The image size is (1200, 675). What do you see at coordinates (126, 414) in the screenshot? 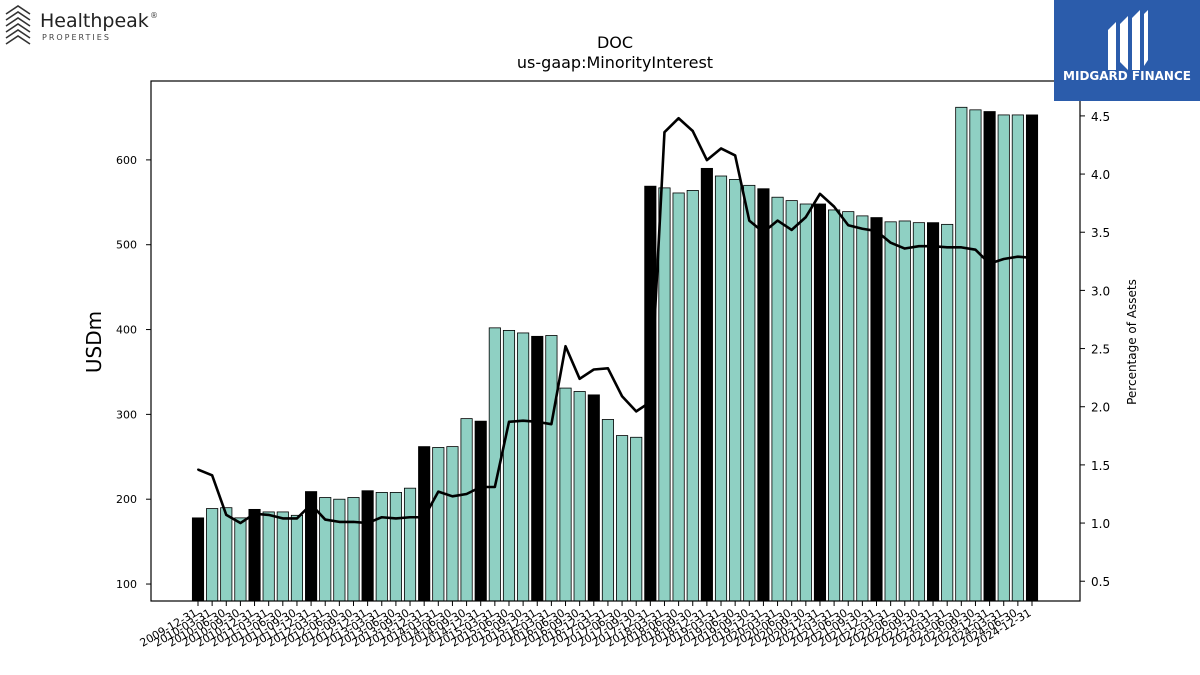
I see `y-tick-label: 300` at bounding box center [126, 414].